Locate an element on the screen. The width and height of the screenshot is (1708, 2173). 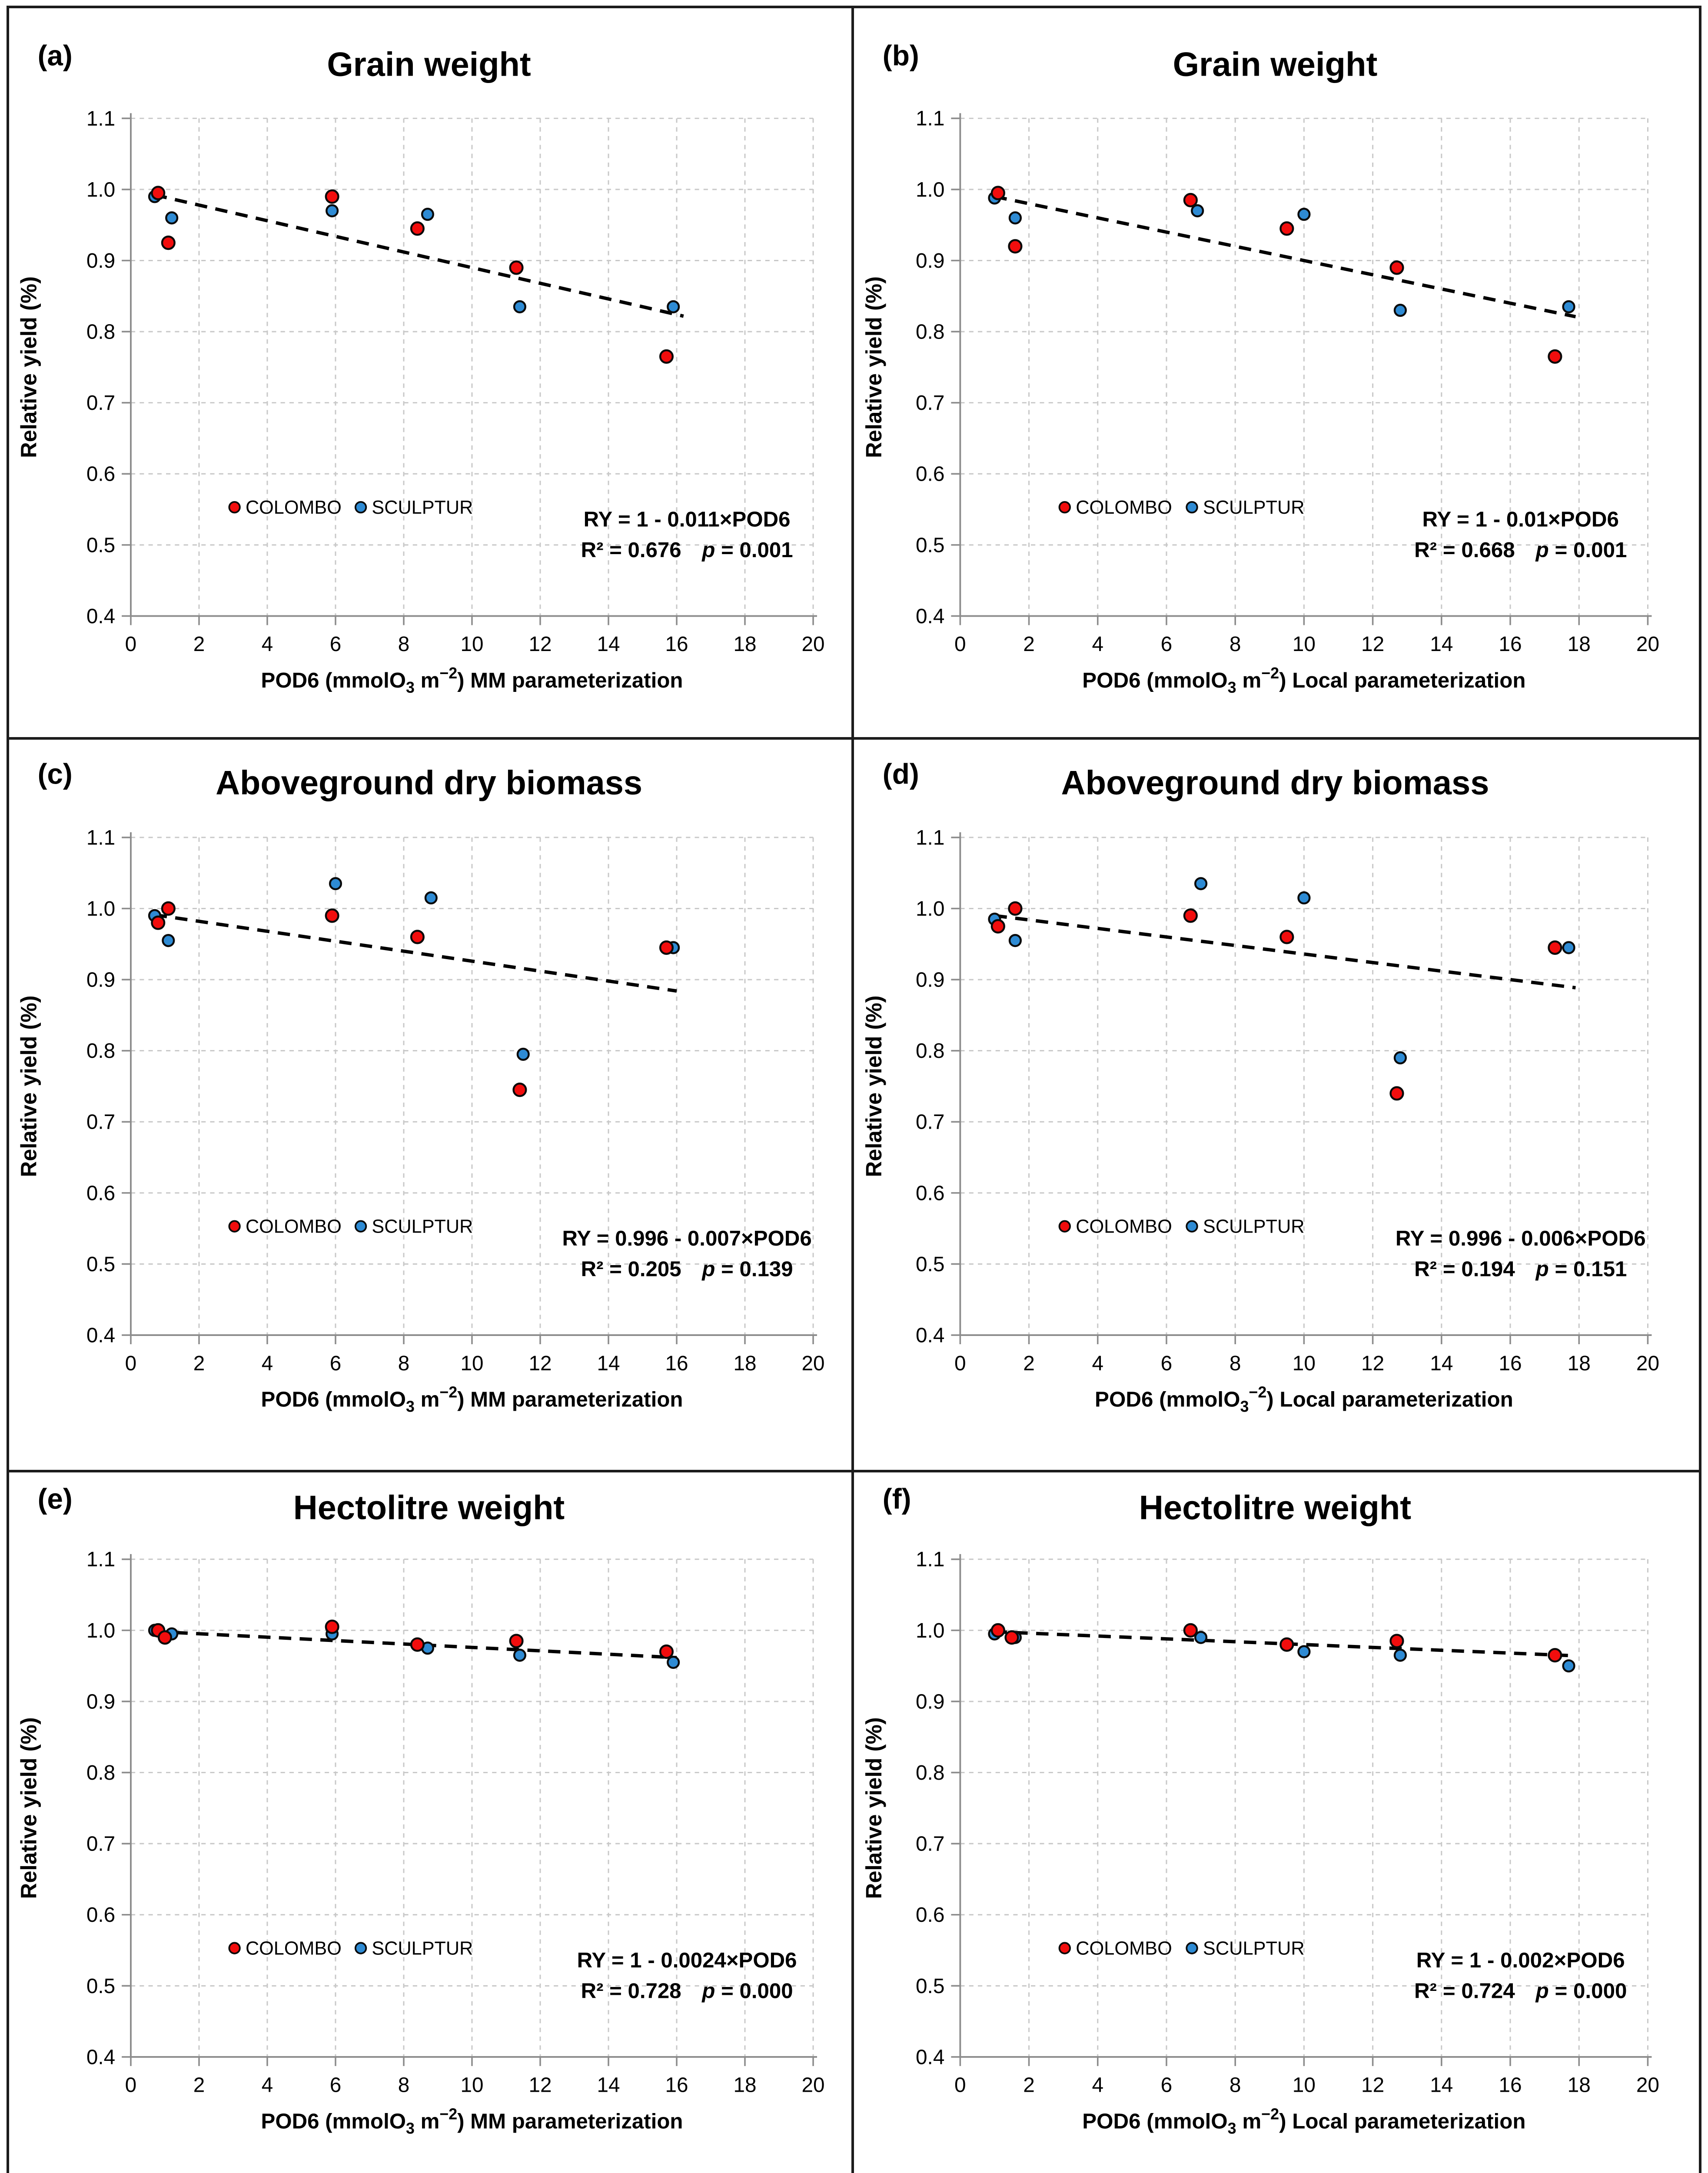
x-axis-label: POD6 (mmolO3 m−2) MM parameterization is located at coordinates (472, 680).